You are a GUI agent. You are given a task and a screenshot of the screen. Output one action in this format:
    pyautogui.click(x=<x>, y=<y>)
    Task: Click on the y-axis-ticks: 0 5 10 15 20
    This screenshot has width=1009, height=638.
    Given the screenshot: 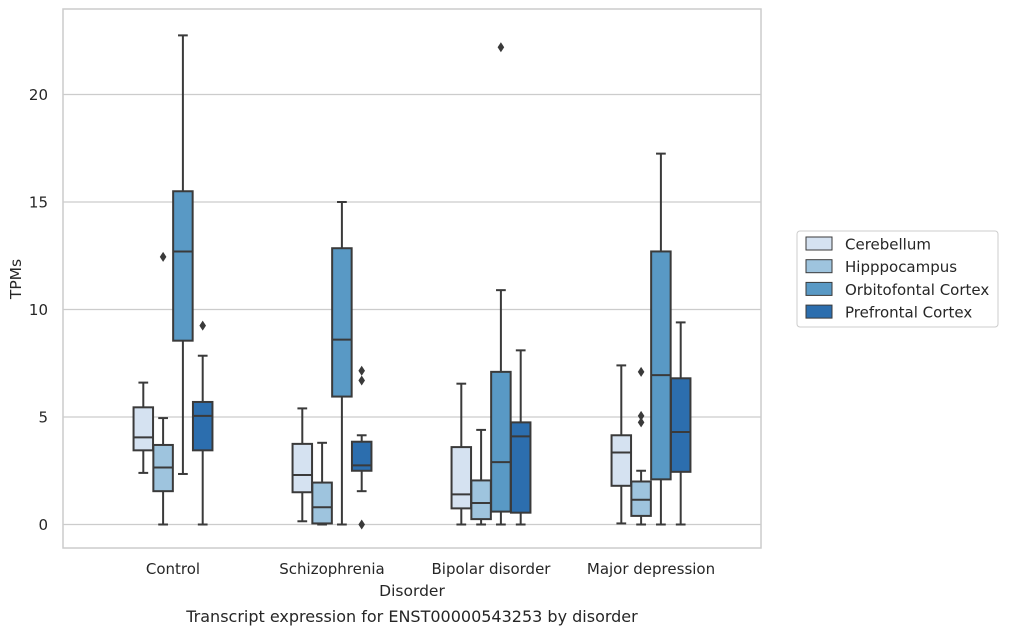 What is the action you would take?
    pyautogui.click(x=38, y=310)
    